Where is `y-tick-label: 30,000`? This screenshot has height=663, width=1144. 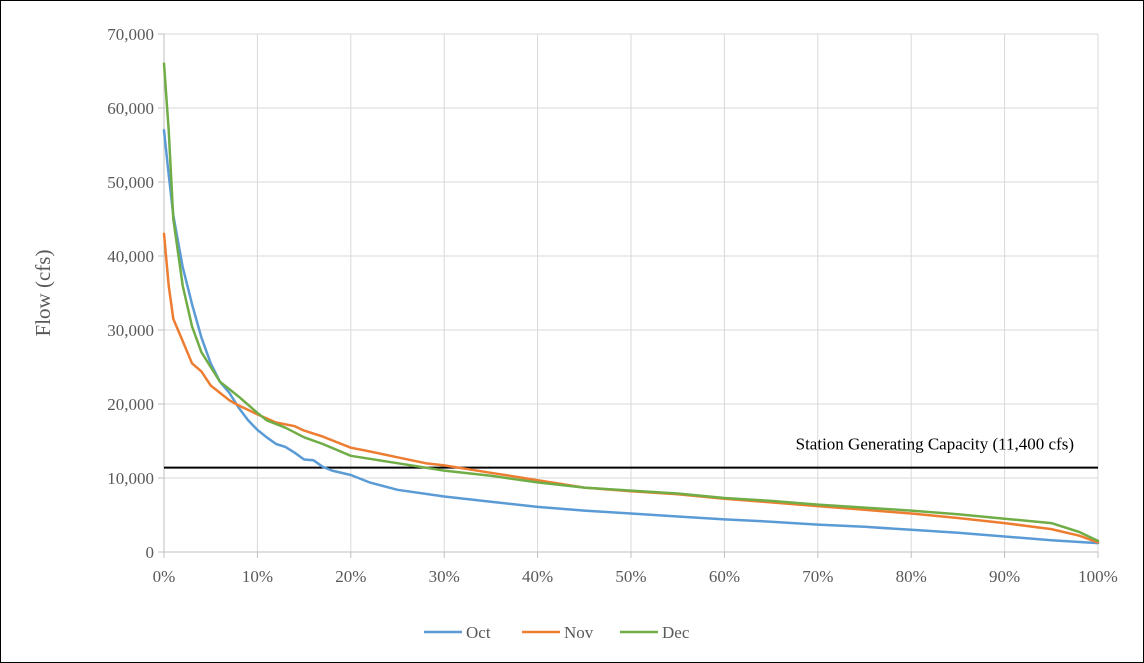 y-tick-label: 30,000 is located at coordinates (130, 330).